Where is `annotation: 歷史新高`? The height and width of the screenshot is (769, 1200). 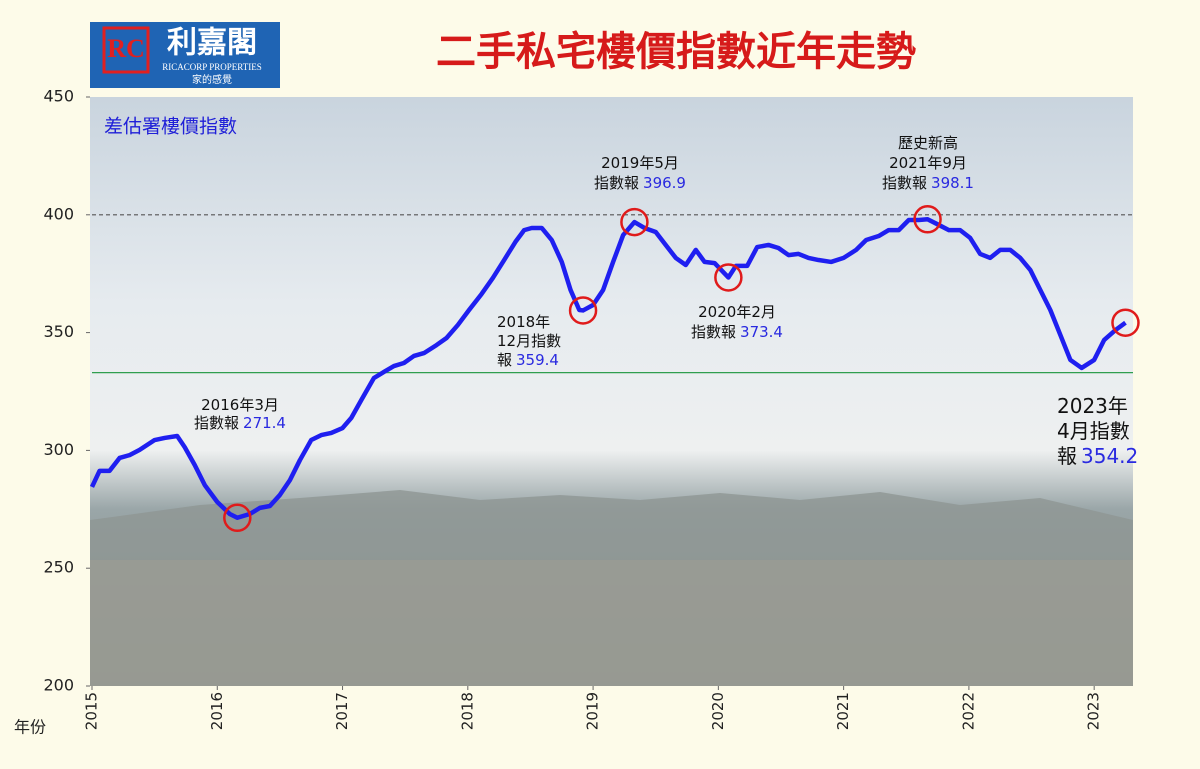 annotation: 歷史新高 is located at coordinates (928, 143).